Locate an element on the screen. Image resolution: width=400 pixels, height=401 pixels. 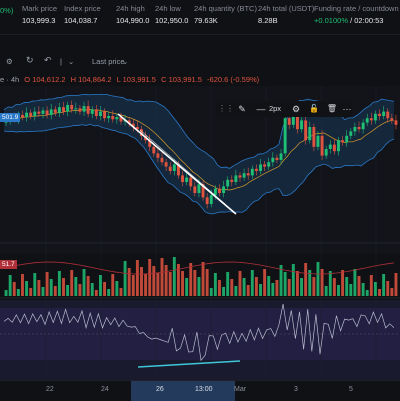
open-value: O 104,612.2 is located at coordinates (45, 79).